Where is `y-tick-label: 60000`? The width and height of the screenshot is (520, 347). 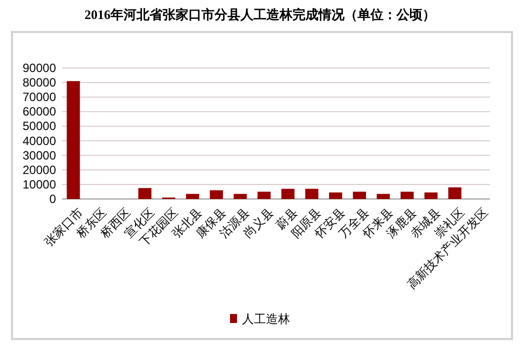 y-tick-label: 60000 is located at coordinates (39, 111).